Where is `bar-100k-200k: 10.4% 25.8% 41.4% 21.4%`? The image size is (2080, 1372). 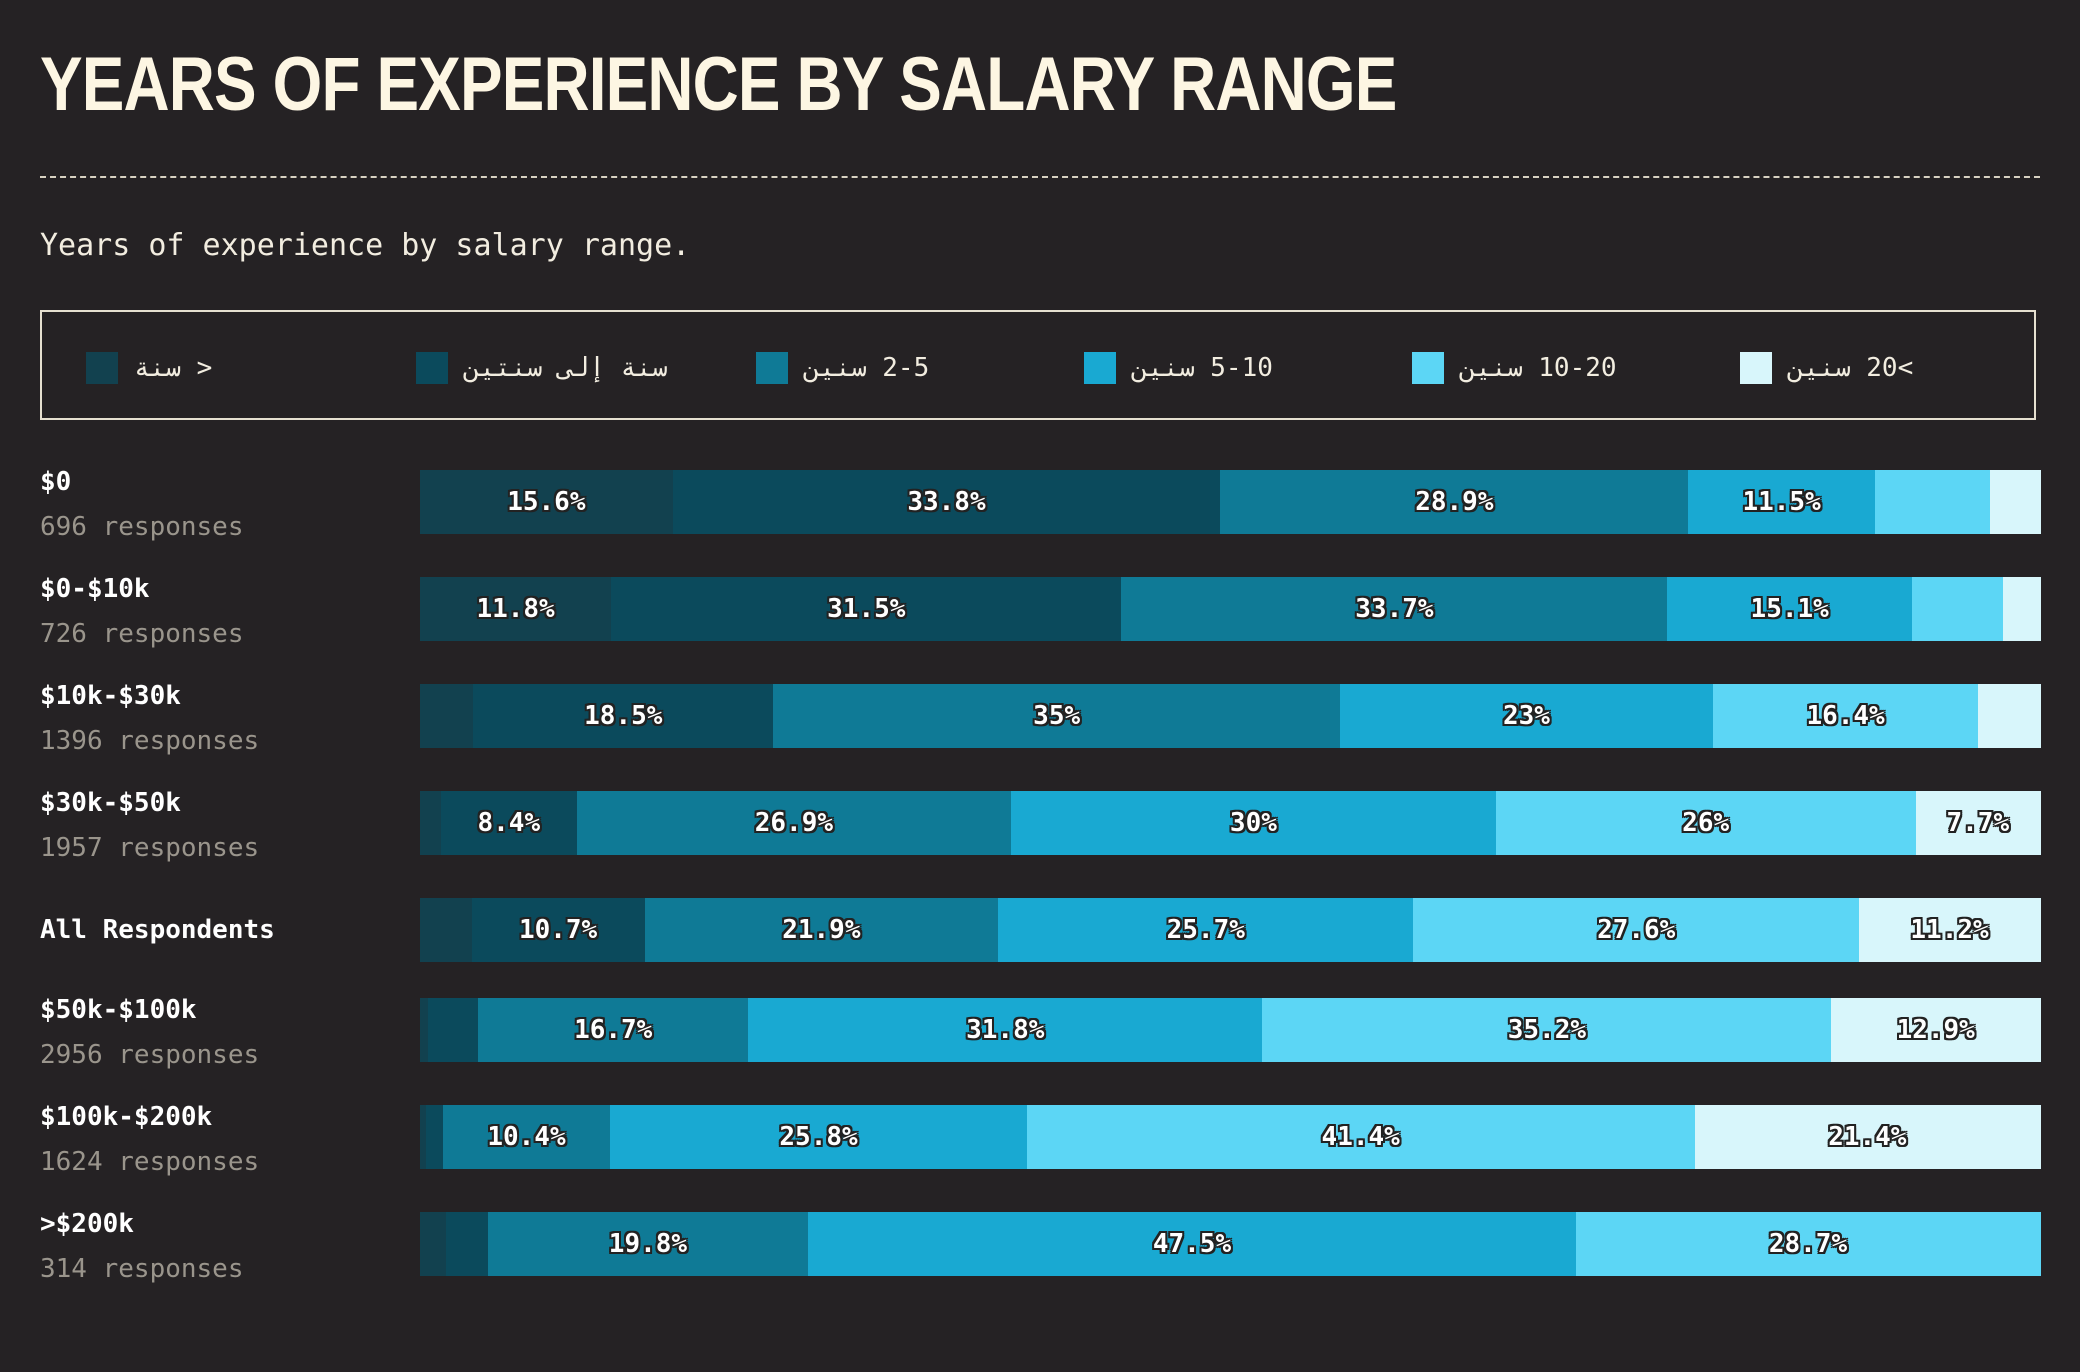
bar-100k-200k: 10.4% 25.8% 41.4% 21.4% is located at coordinates (1230, 1137).